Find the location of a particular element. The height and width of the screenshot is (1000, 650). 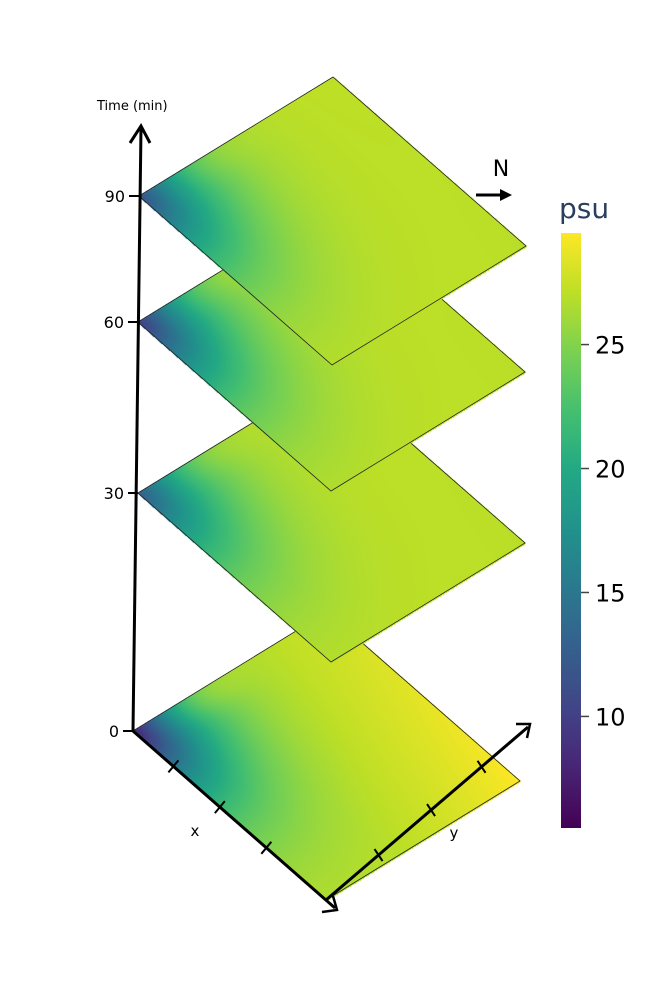

time-tick-label: 60 is located at coordinates (114, 322).